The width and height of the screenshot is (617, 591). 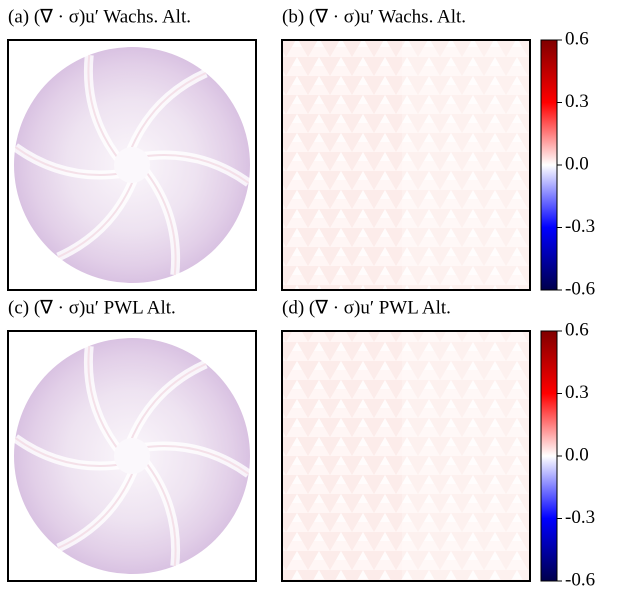 I want to click on panel-title: (b) (∇ · σ)u′ Wachs. Alt., so click(x=374, y=16).